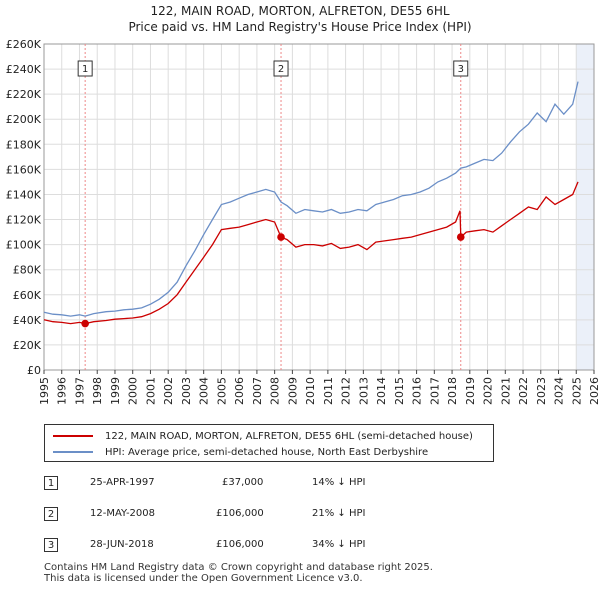  I want to click on x-tick-label: 2001, so click(150, 391).